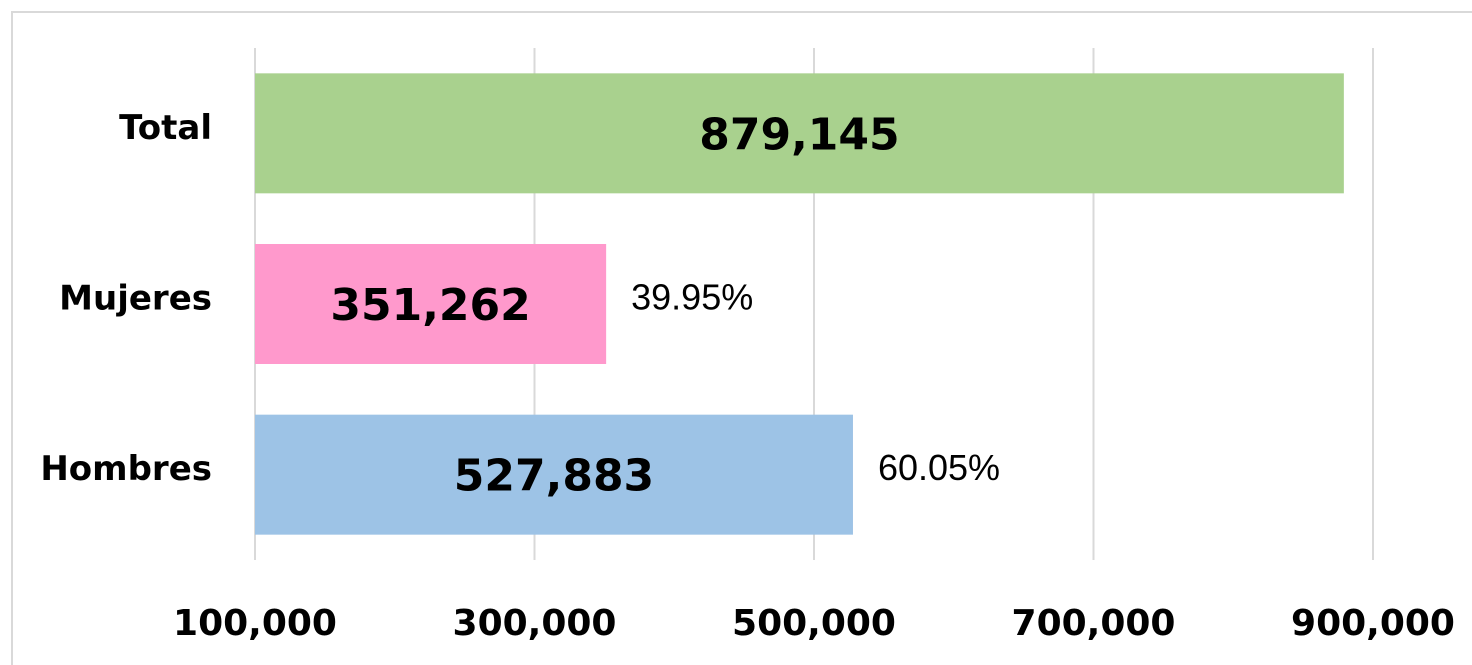 The height and width of the screenshot is (665, 1472). I want to click on x-tick-label: 500,000, so click(814, 623).